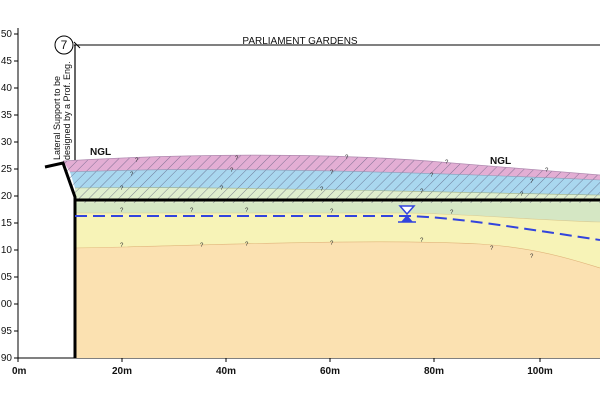  I want to click on y-tick-label: .40, so click(6, 88).